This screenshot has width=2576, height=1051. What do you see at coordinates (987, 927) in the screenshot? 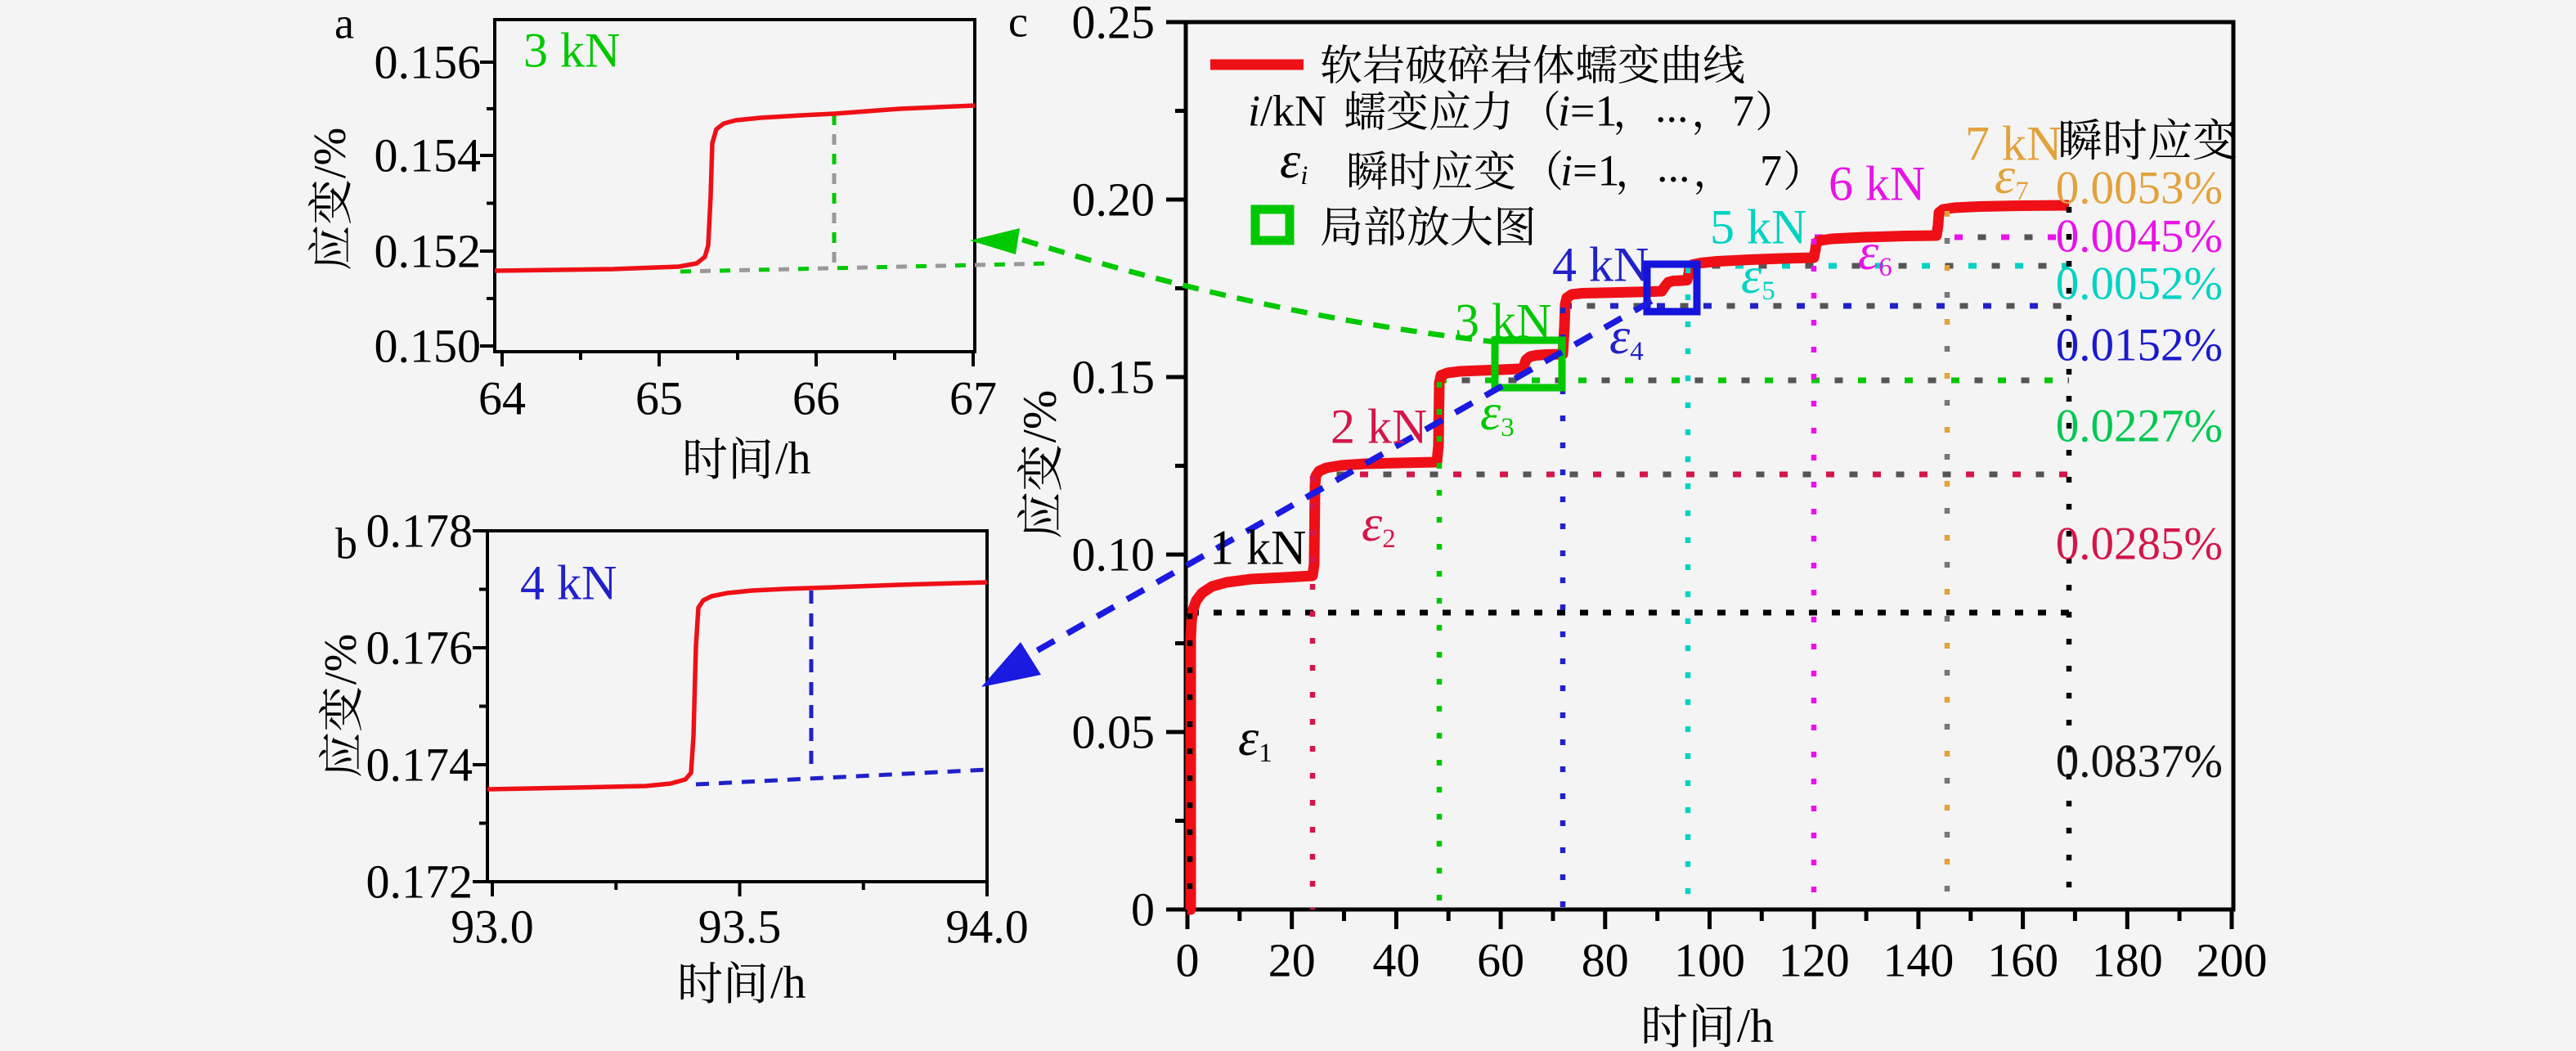
I see `svg-text: 94.0` at bounding box center [987, 927].